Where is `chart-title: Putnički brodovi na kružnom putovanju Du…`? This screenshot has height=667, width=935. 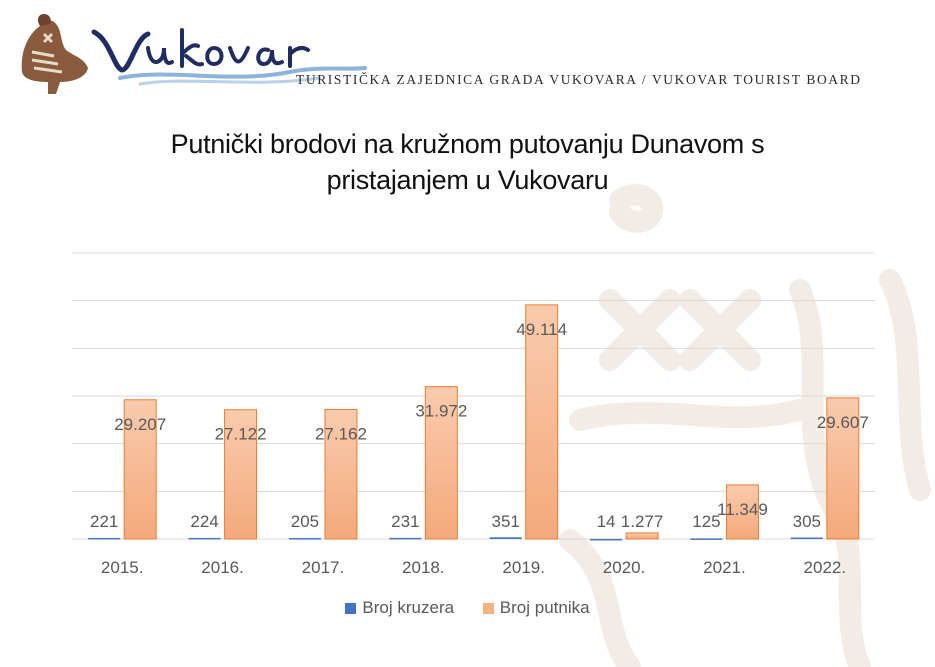
chart-title: Putnički brodovi na kružnom putovanju Du… is located at coordinates (467, 162).